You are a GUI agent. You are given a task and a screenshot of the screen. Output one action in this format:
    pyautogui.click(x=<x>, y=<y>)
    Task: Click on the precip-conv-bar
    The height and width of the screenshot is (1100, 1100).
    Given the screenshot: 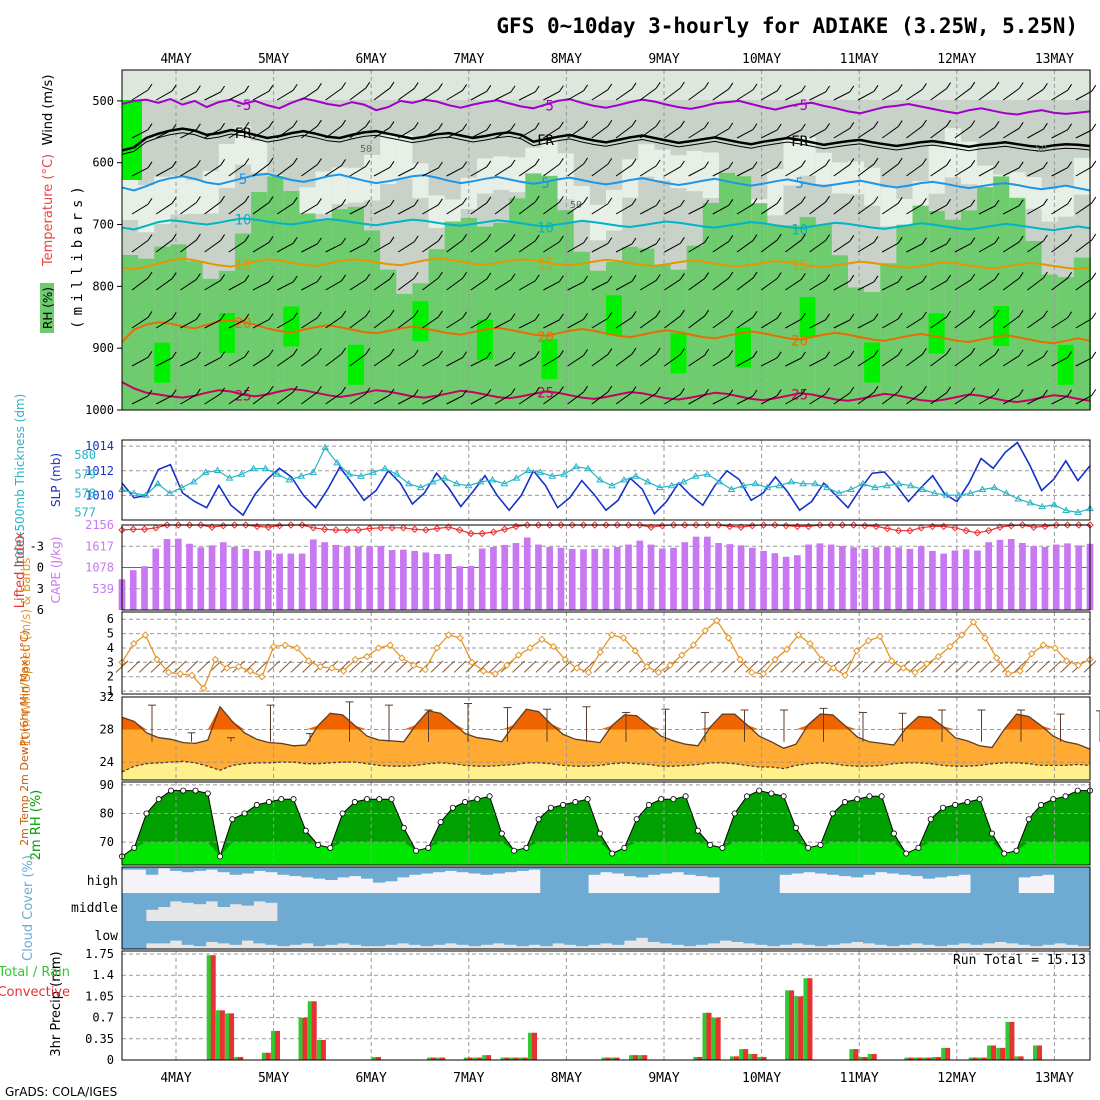 What is the action you would take?
    pyautogui.click(x=737, y=1058)
    